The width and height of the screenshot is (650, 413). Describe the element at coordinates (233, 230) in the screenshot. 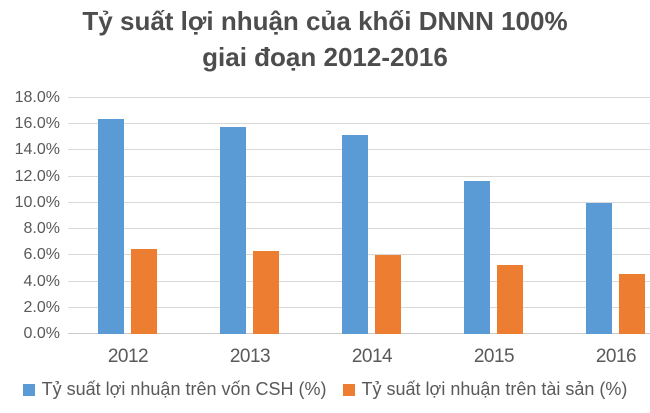

I see `bar-2013-series1` at that location.